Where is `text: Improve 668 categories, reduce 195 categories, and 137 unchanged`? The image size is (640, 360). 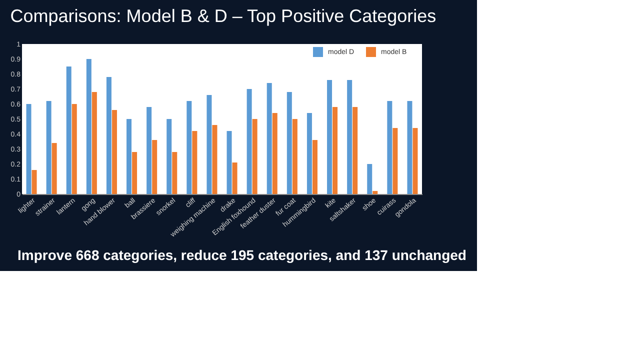
text: Improve 668 categories, reduce 195 categories, and 137 unchanged is located at coordinates (242, 255).